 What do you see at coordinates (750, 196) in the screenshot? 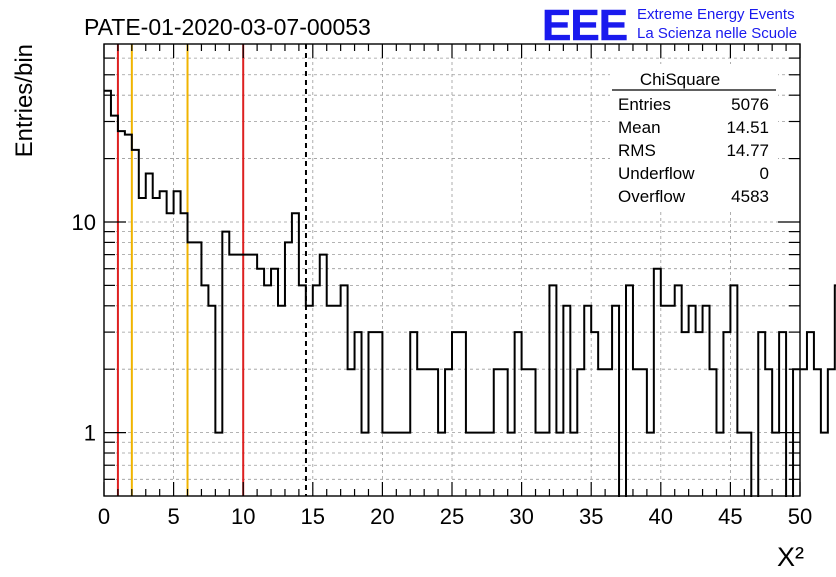
I see `stats-row-value: 4583` at bounding box center [750, 196].